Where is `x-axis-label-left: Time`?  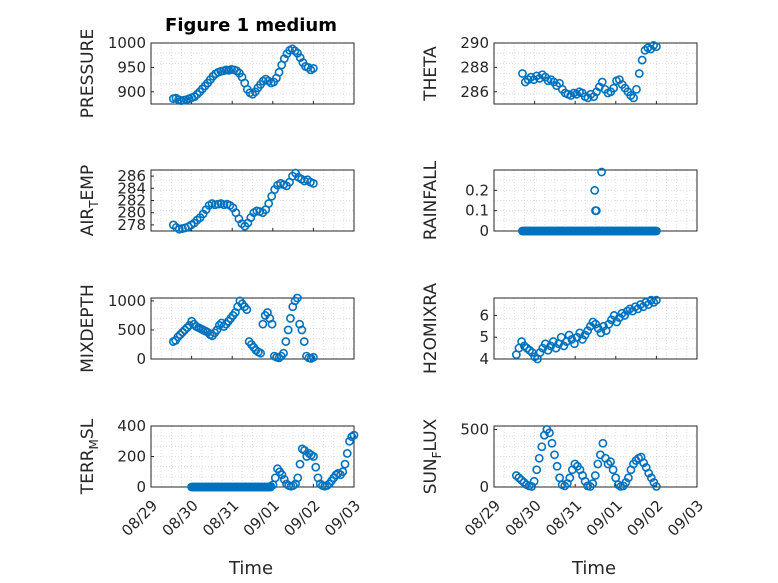 x-axis-label-left: Time is located at coordinates (250, 568).